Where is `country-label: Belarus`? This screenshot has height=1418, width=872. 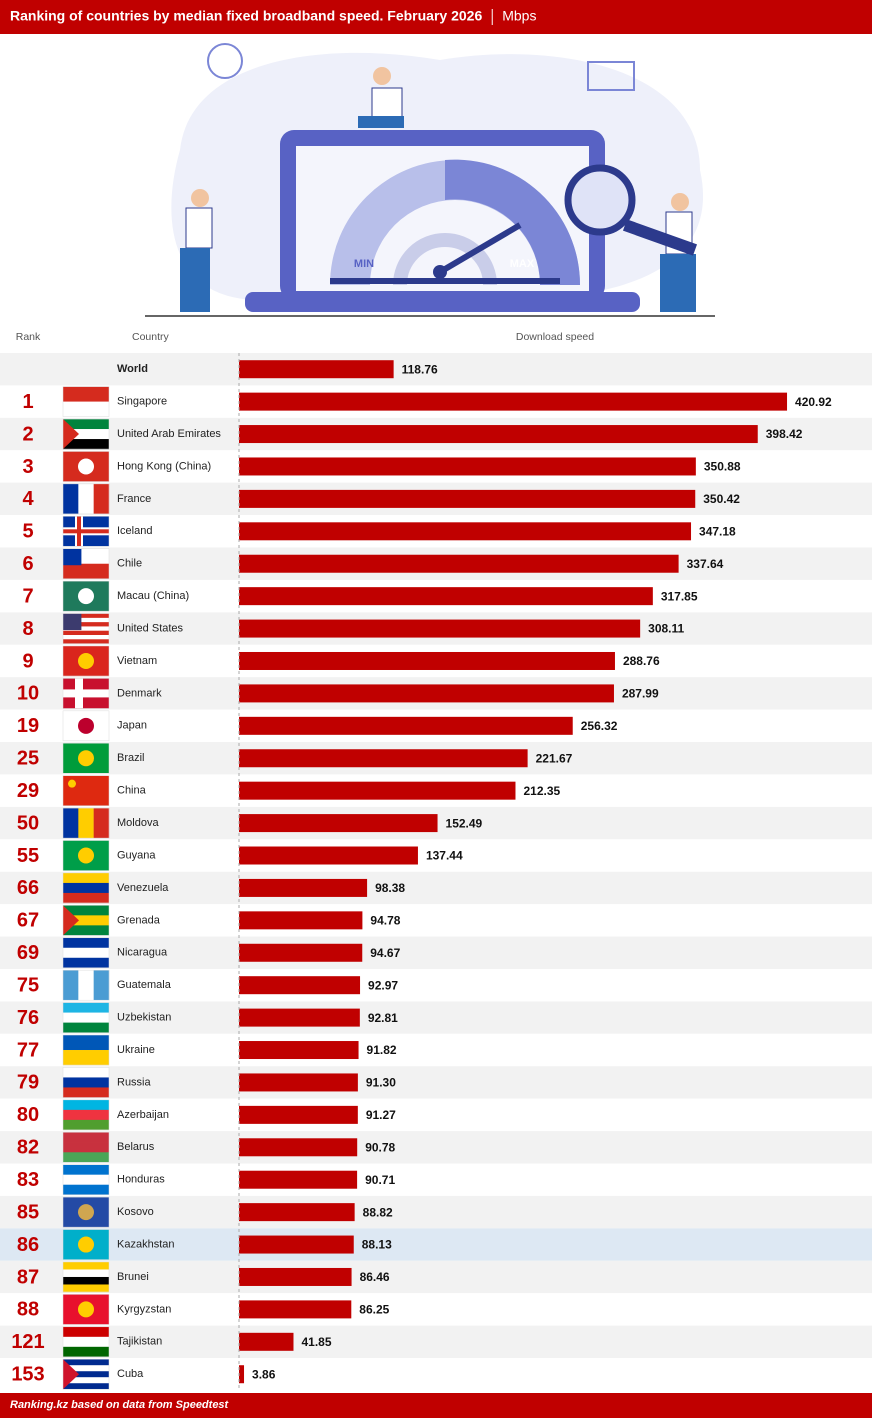 country-label: Belarus is located at coordinates (136, 1147).